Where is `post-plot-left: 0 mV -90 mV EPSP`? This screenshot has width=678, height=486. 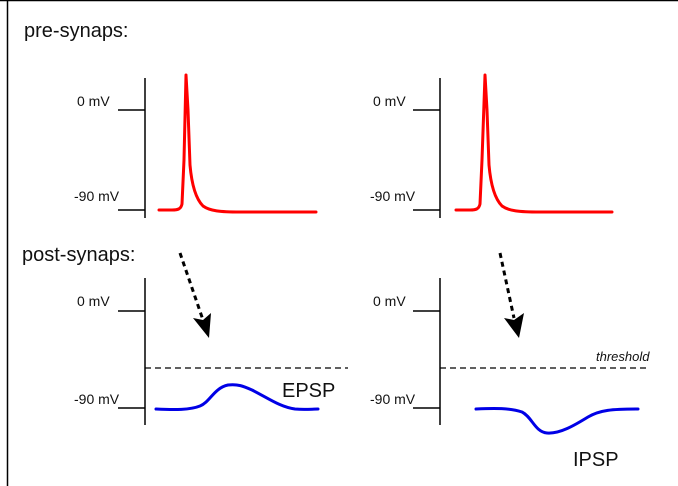
post-plot-left: 0 mV -90 mV EPSP is located at coordinates (211, 351).